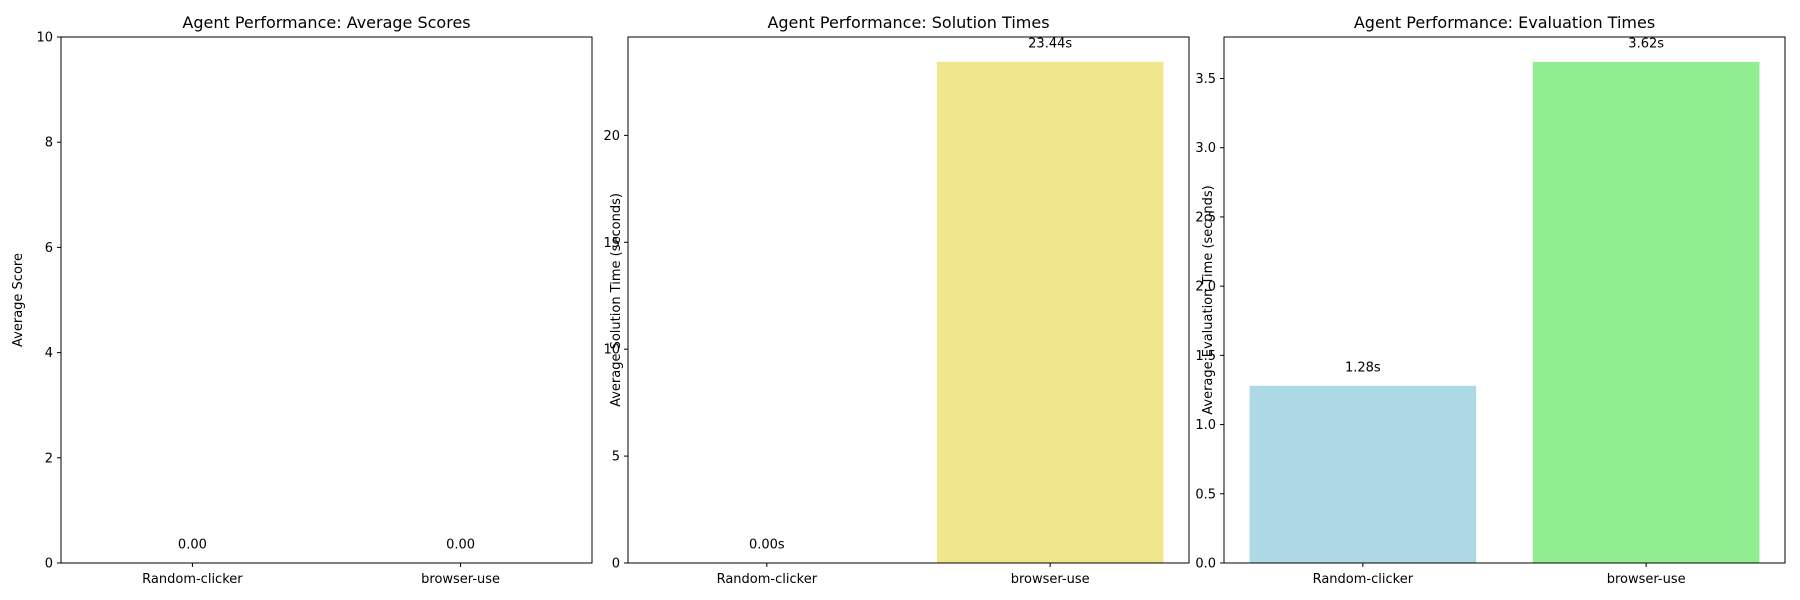 The image size is (1800, 600). I want to click on y-tick-label: 6, so click(49, 248).